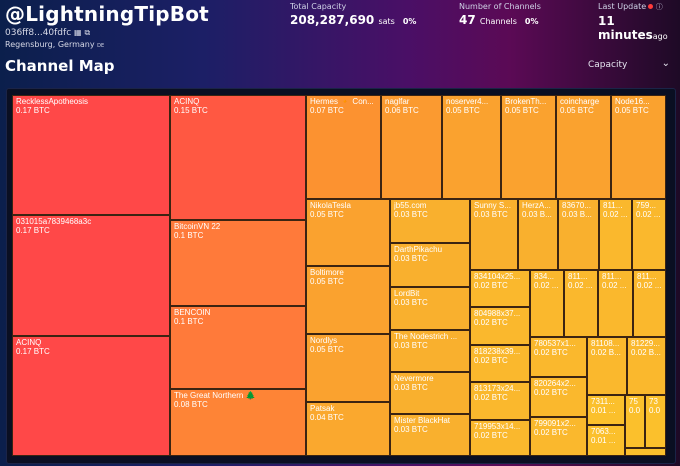 This screenshot has height=466, width=680. Describe the element at coordinates (500, 6) in the screenshot. I see `stat-label: Number of Channels` at that location.